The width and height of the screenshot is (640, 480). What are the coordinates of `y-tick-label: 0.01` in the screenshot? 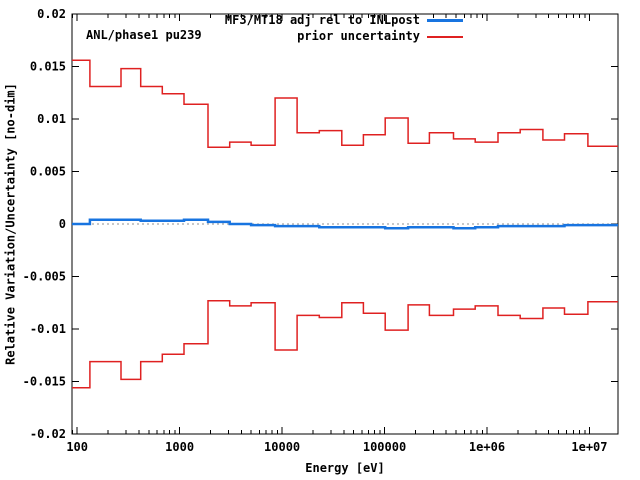 It's located at (51, 119).